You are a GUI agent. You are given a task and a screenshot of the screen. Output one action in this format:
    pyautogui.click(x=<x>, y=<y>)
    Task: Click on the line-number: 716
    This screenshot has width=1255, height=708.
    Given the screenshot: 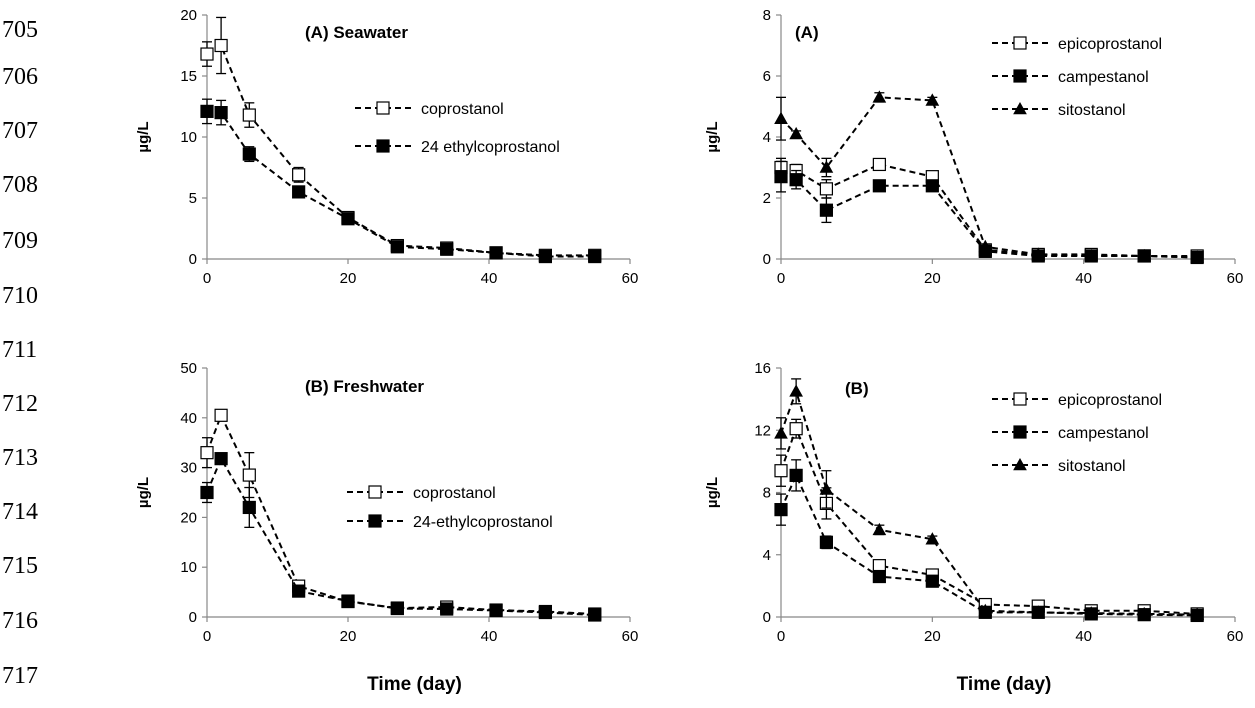 What is the action you would take?
    pyautogui.click(x=20, y=621)
    